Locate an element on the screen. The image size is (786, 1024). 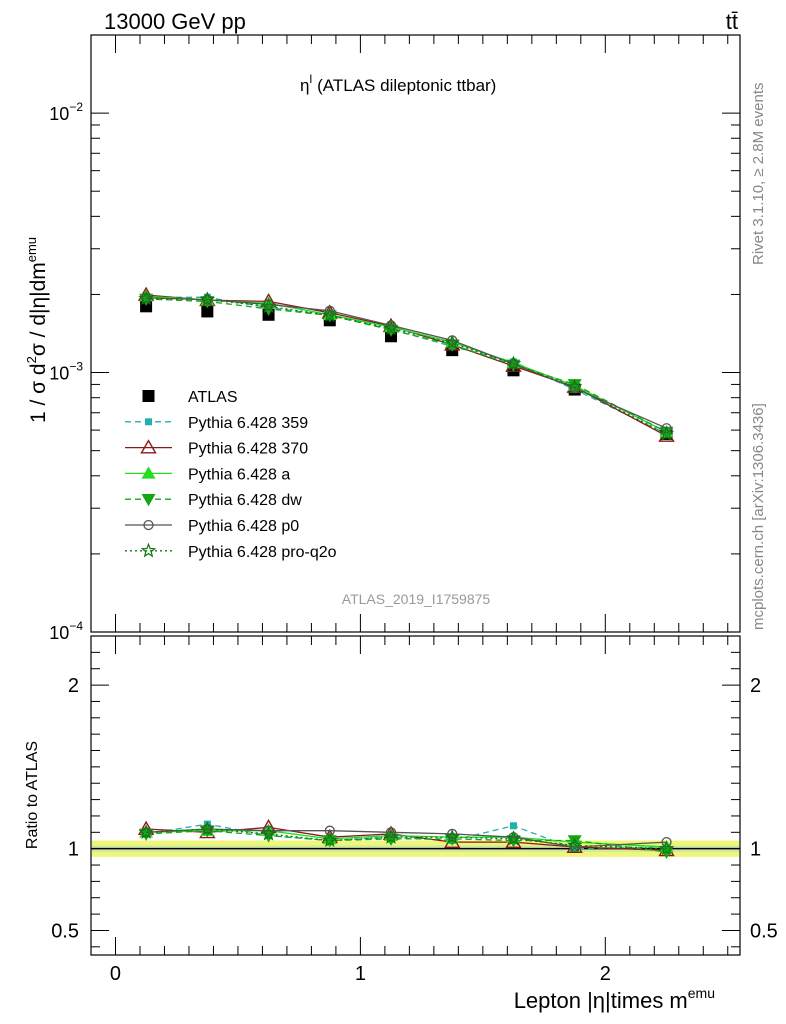
legend-label: Pythia 6.428 pro-q2o is located at coordinates (262, 552).